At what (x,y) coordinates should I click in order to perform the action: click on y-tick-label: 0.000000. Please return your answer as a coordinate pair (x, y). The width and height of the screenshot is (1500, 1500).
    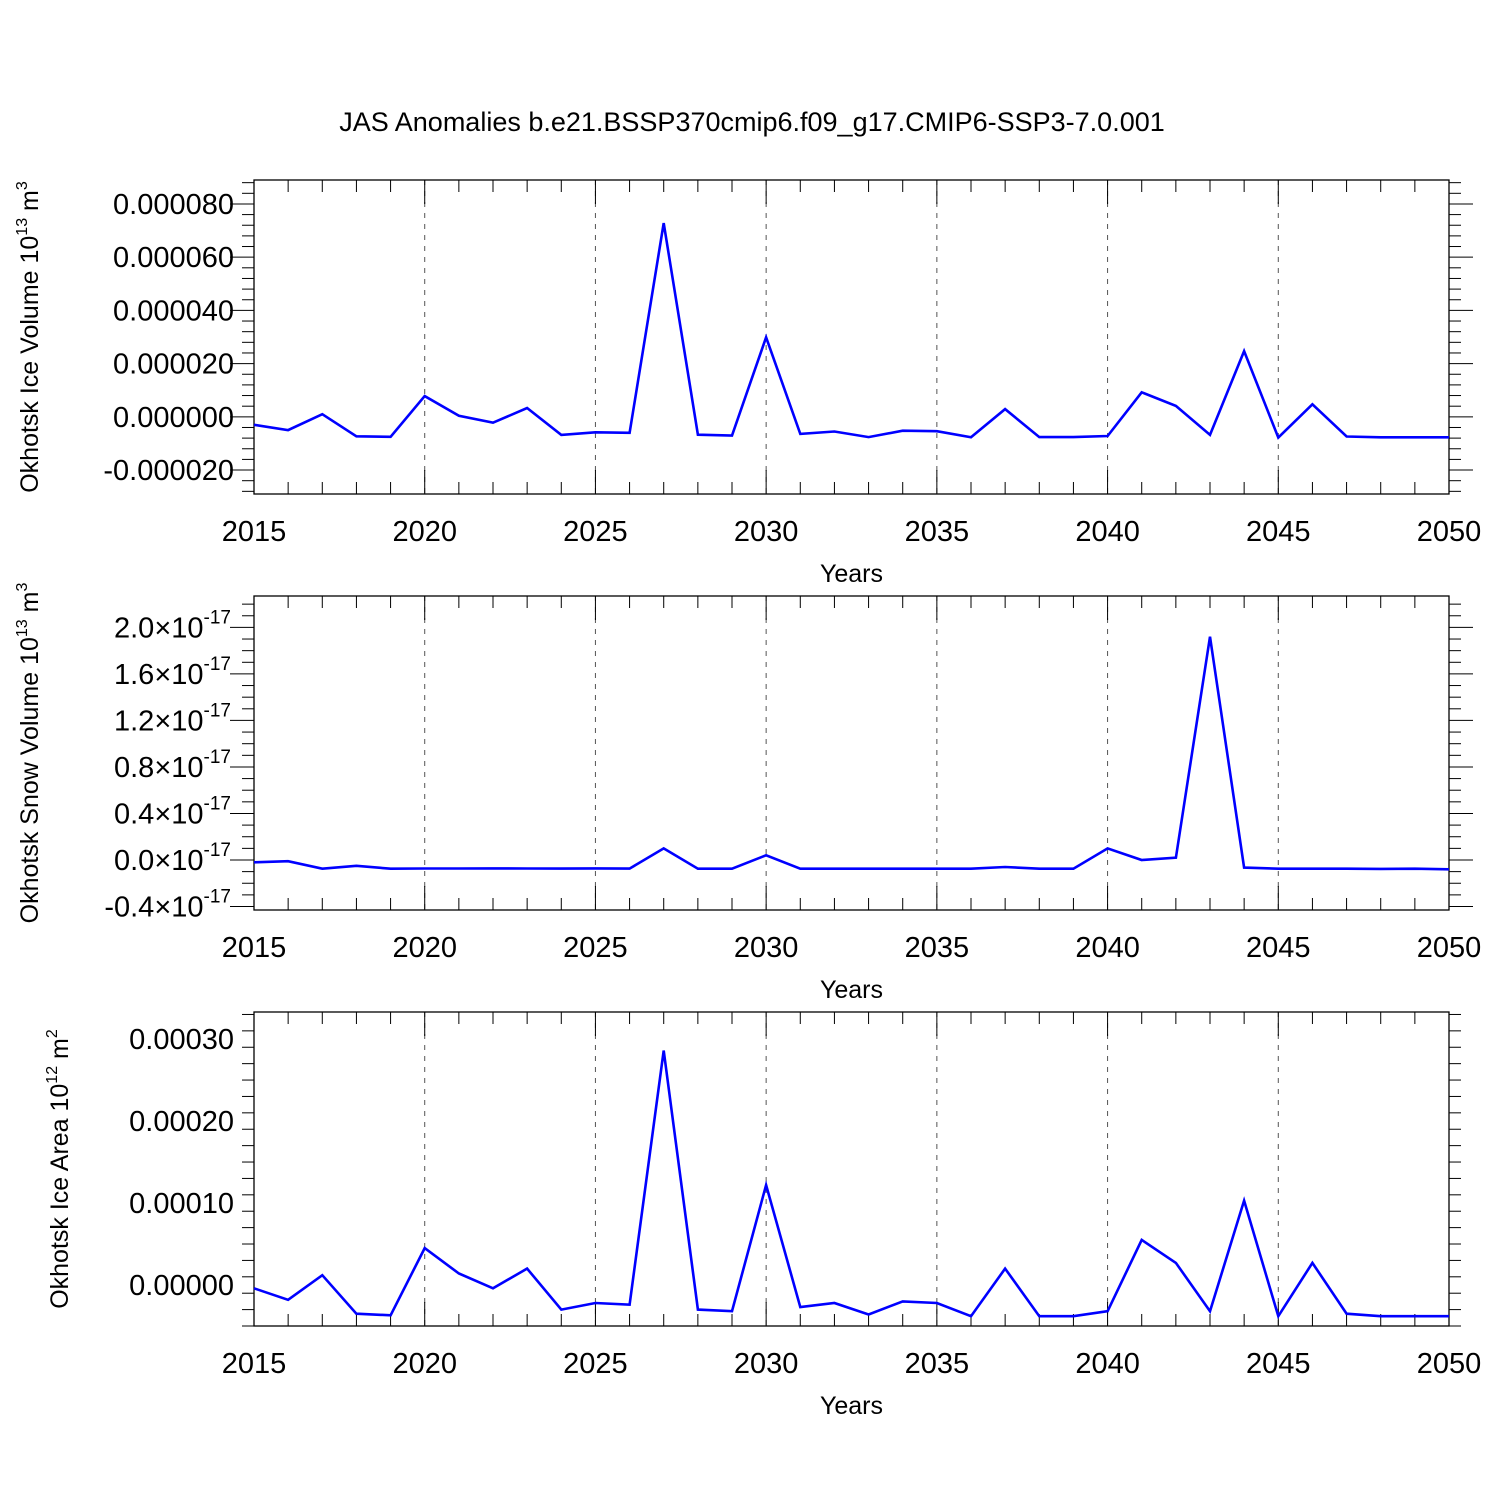
    Looking at the image, I should click on (173, 418).